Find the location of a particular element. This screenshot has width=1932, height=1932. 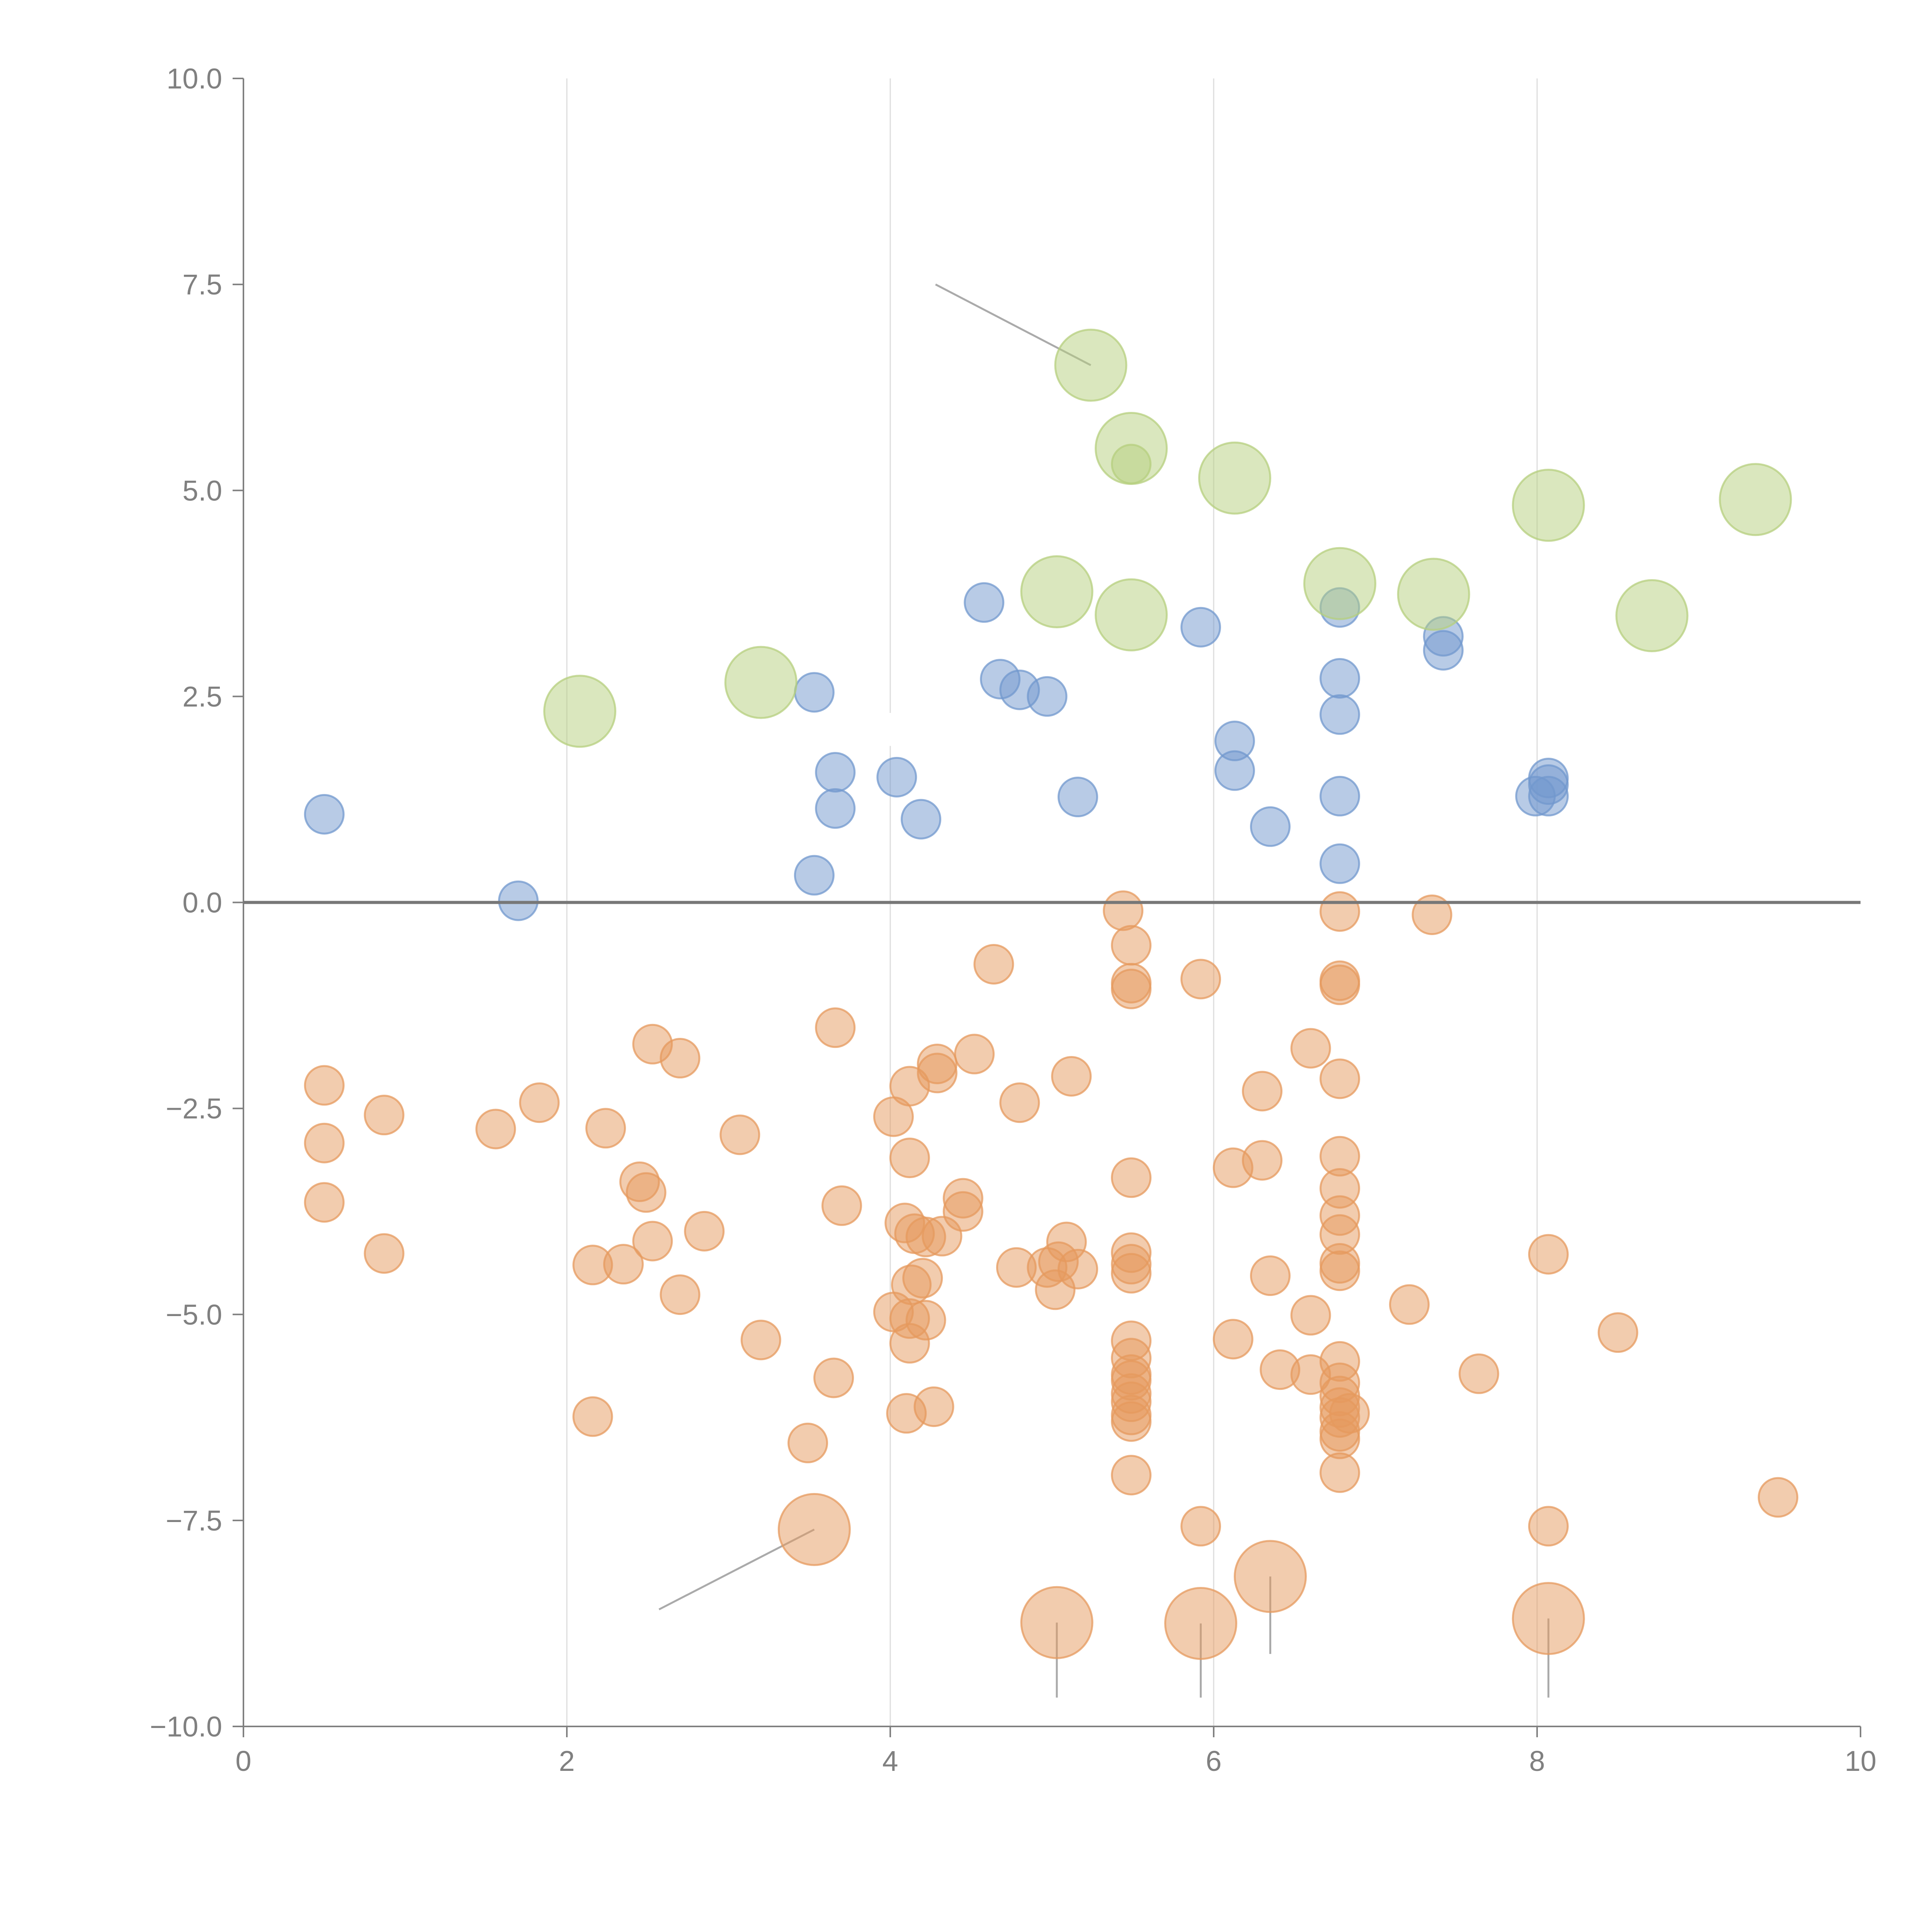

y-tick-label: −10.0 is located at coordinates (186, 1727).